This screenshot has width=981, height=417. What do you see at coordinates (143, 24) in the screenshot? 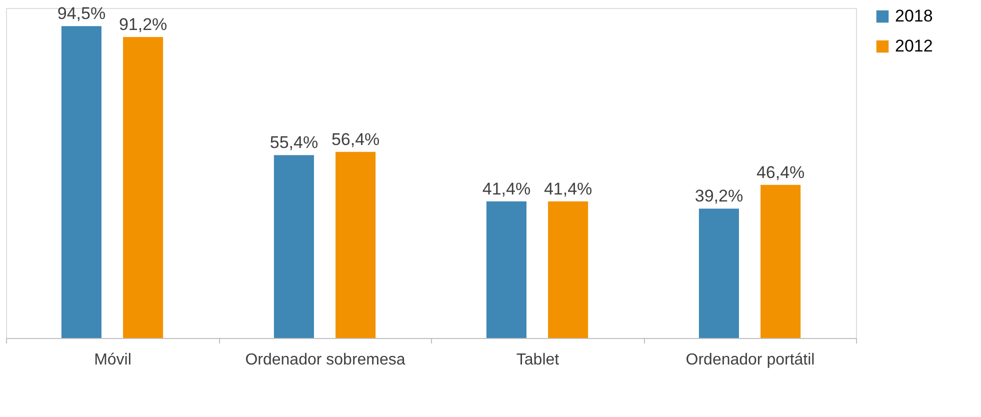
I see `data-label: 91,2%` at bounding box center [143, 24].